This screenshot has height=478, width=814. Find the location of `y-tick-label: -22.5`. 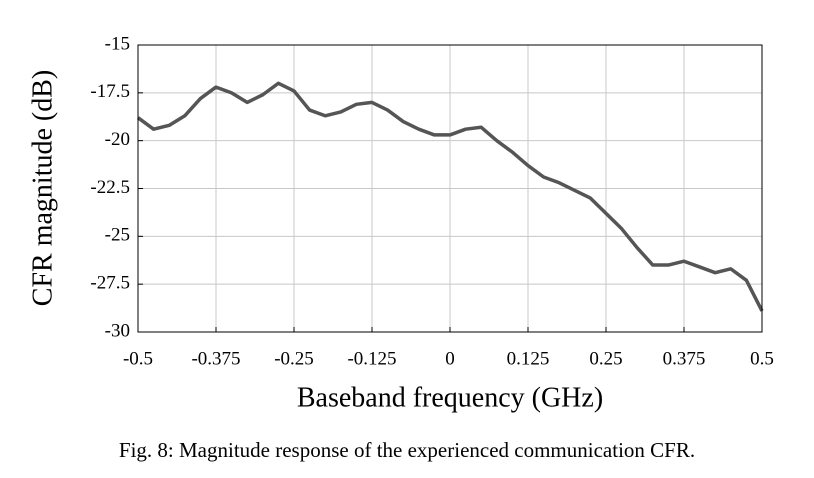

y-tick-label: -22.5 is located at coordinates (110, 187).